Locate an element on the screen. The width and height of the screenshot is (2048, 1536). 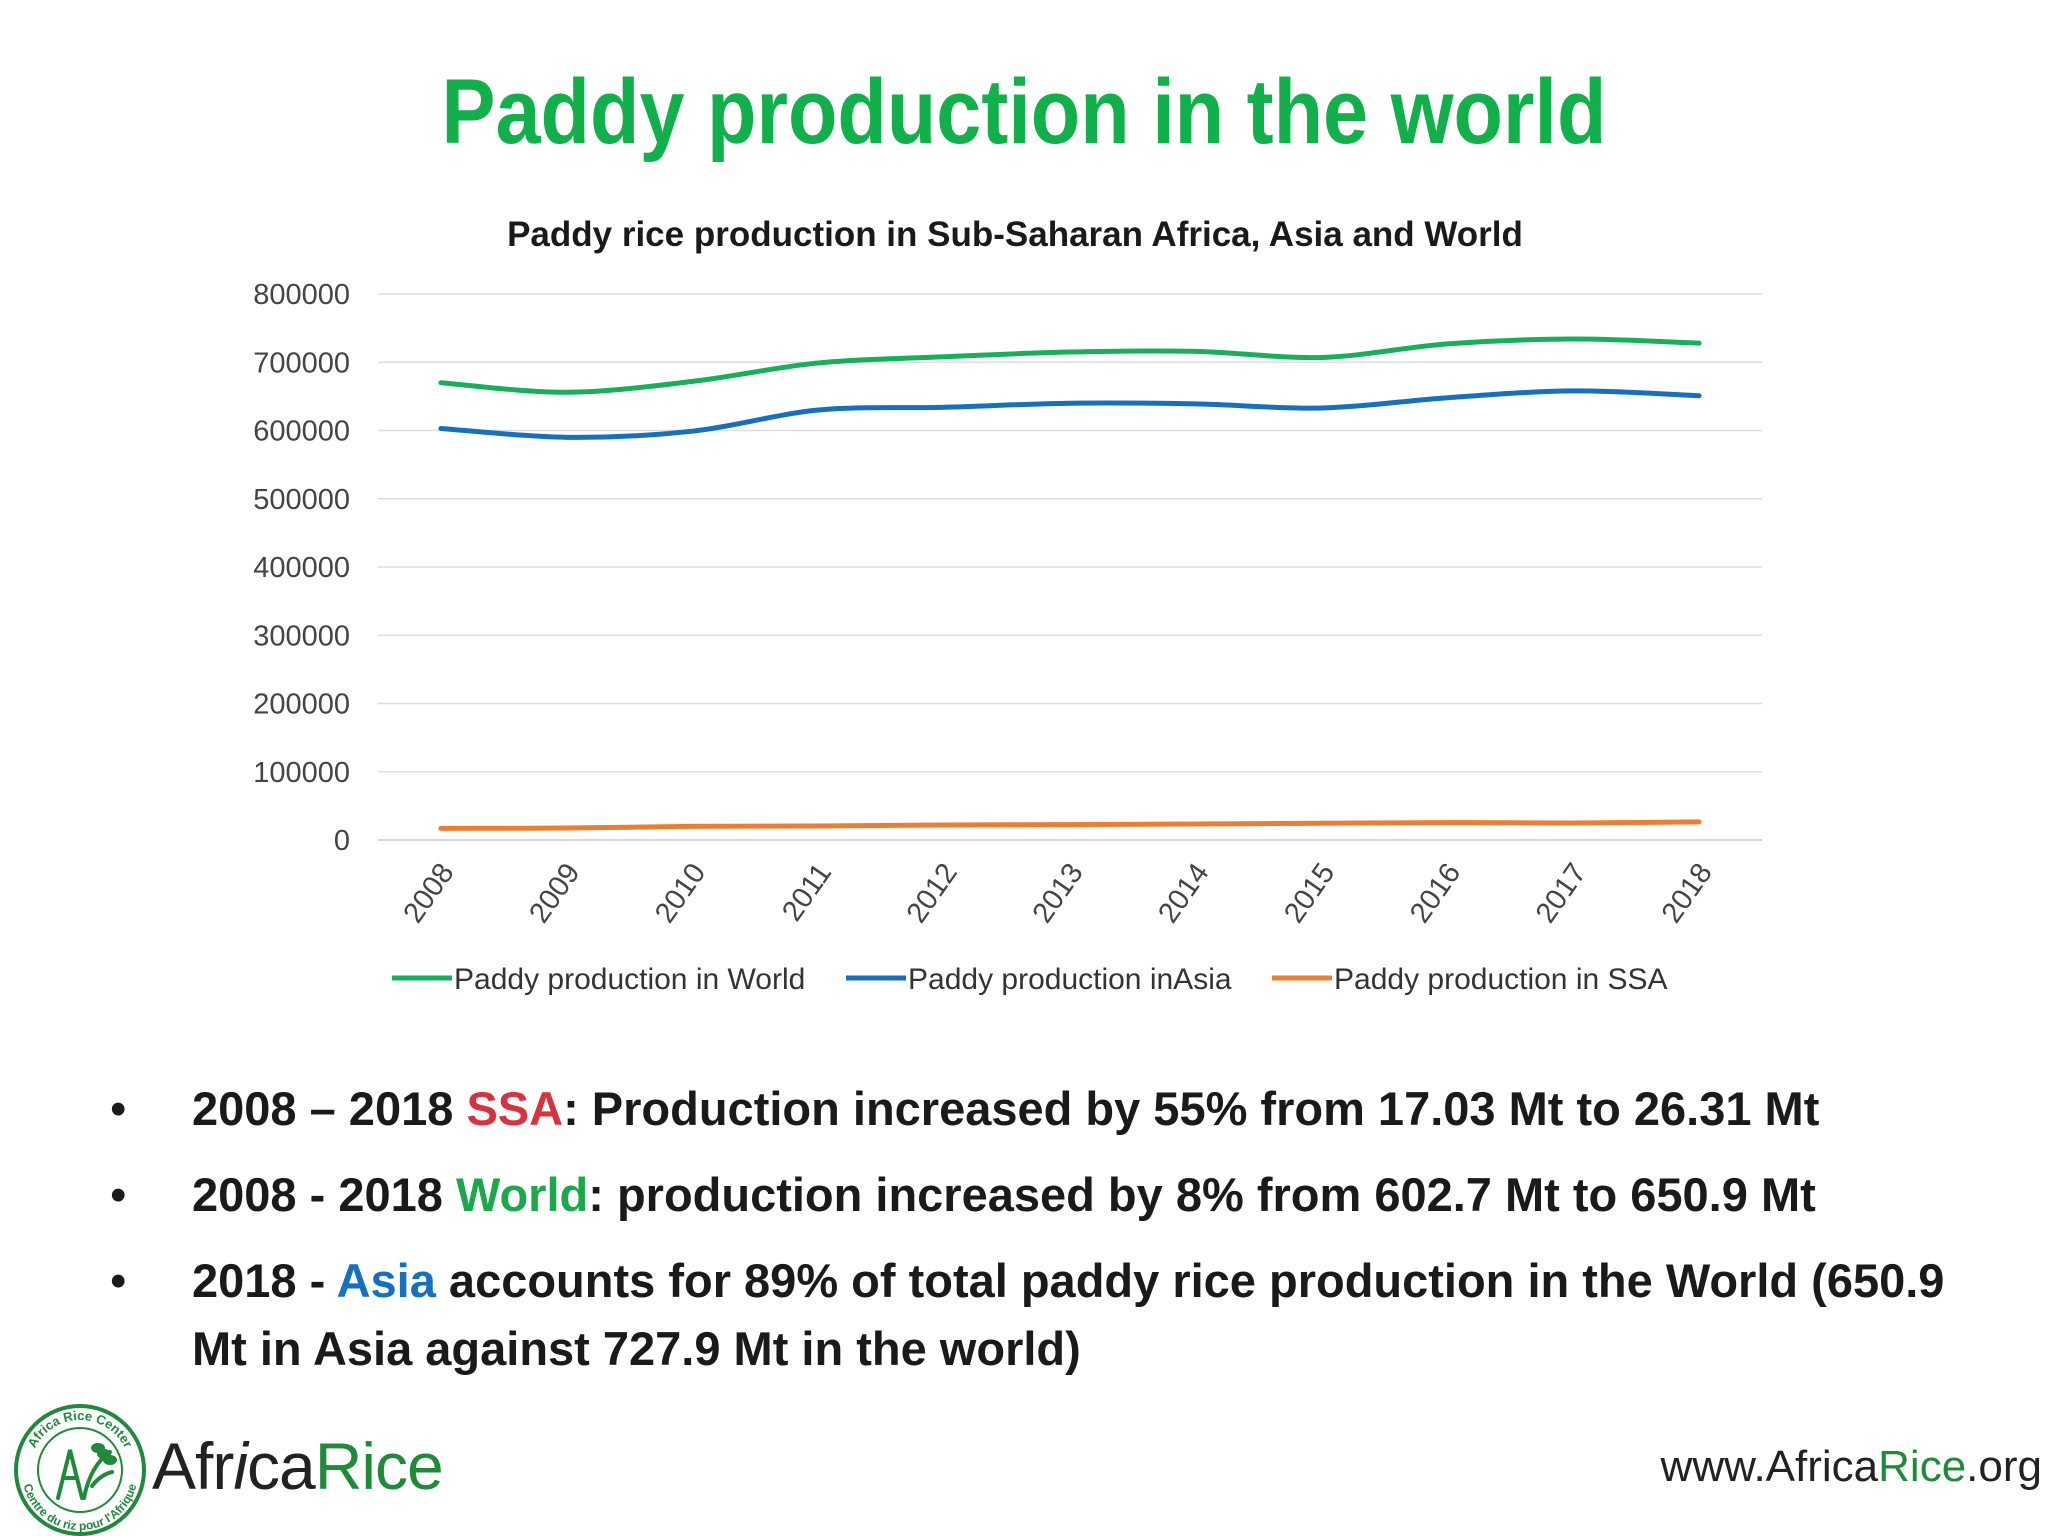
x-tick-label: 2014 is located at coordinates (1183, 893).